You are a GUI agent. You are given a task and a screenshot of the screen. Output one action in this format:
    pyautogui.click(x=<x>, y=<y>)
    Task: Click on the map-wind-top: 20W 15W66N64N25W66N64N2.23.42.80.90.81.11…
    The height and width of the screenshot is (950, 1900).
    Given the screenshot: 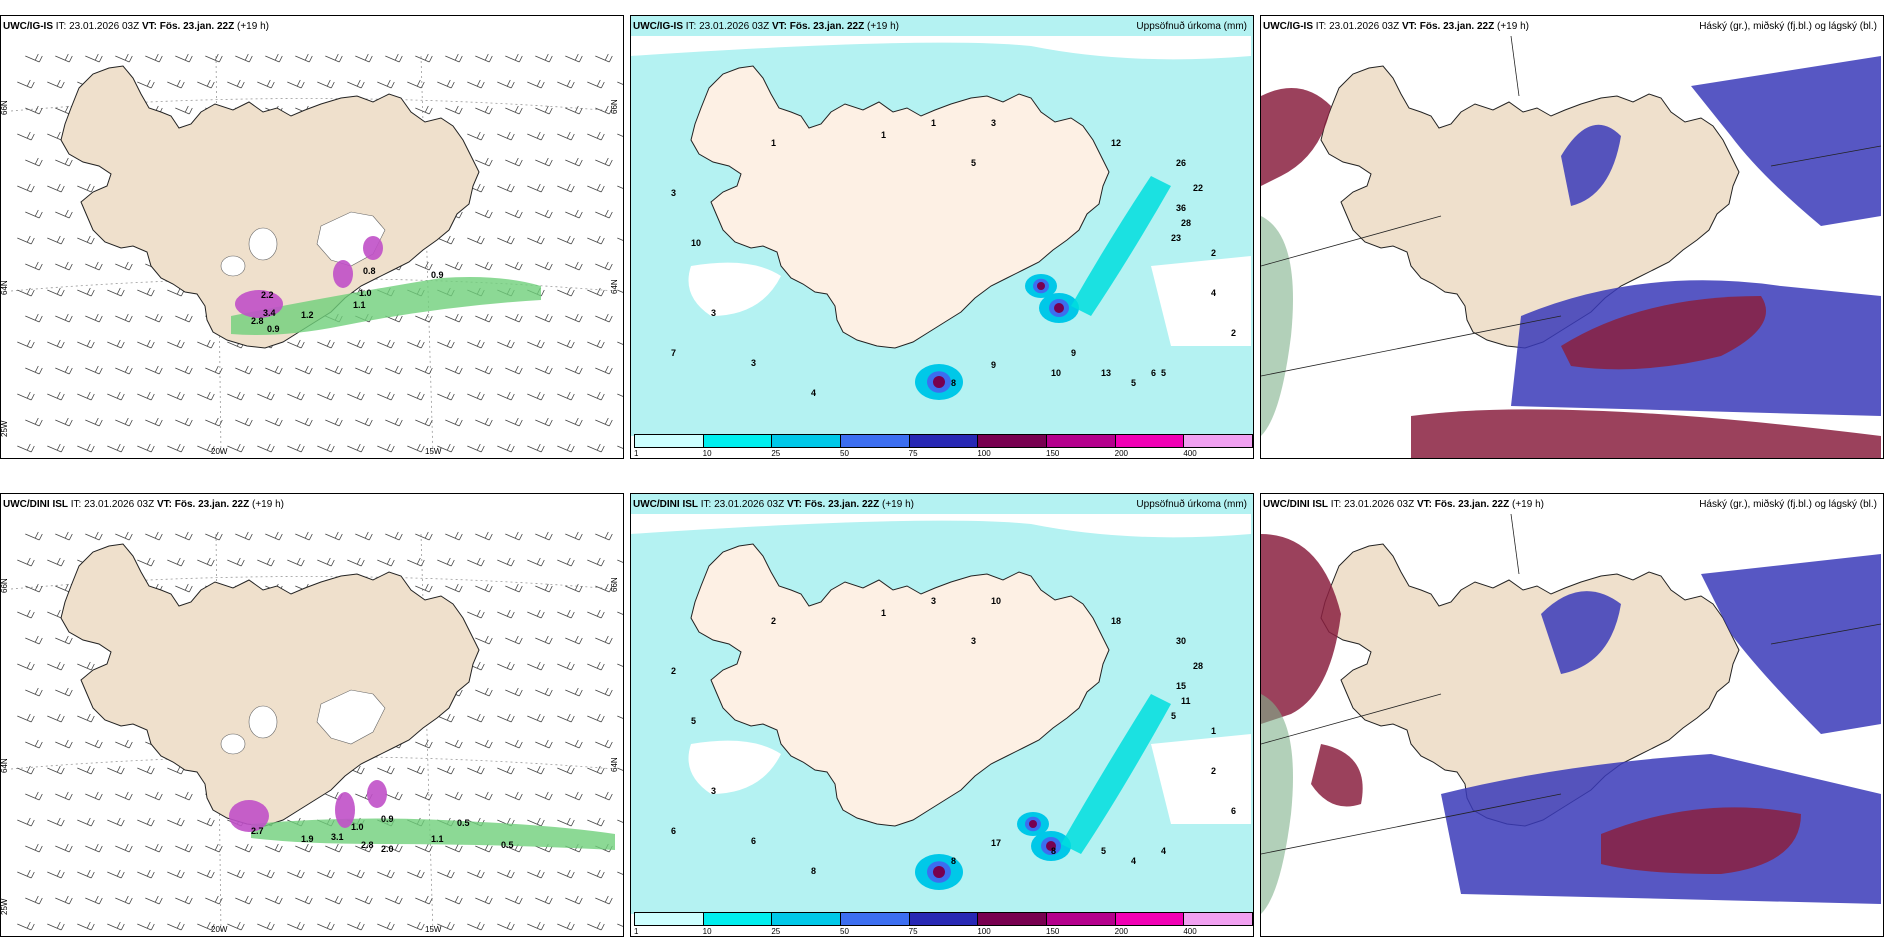 What is the action you would take?
    pyautogui.click(x=312, y=255)
    